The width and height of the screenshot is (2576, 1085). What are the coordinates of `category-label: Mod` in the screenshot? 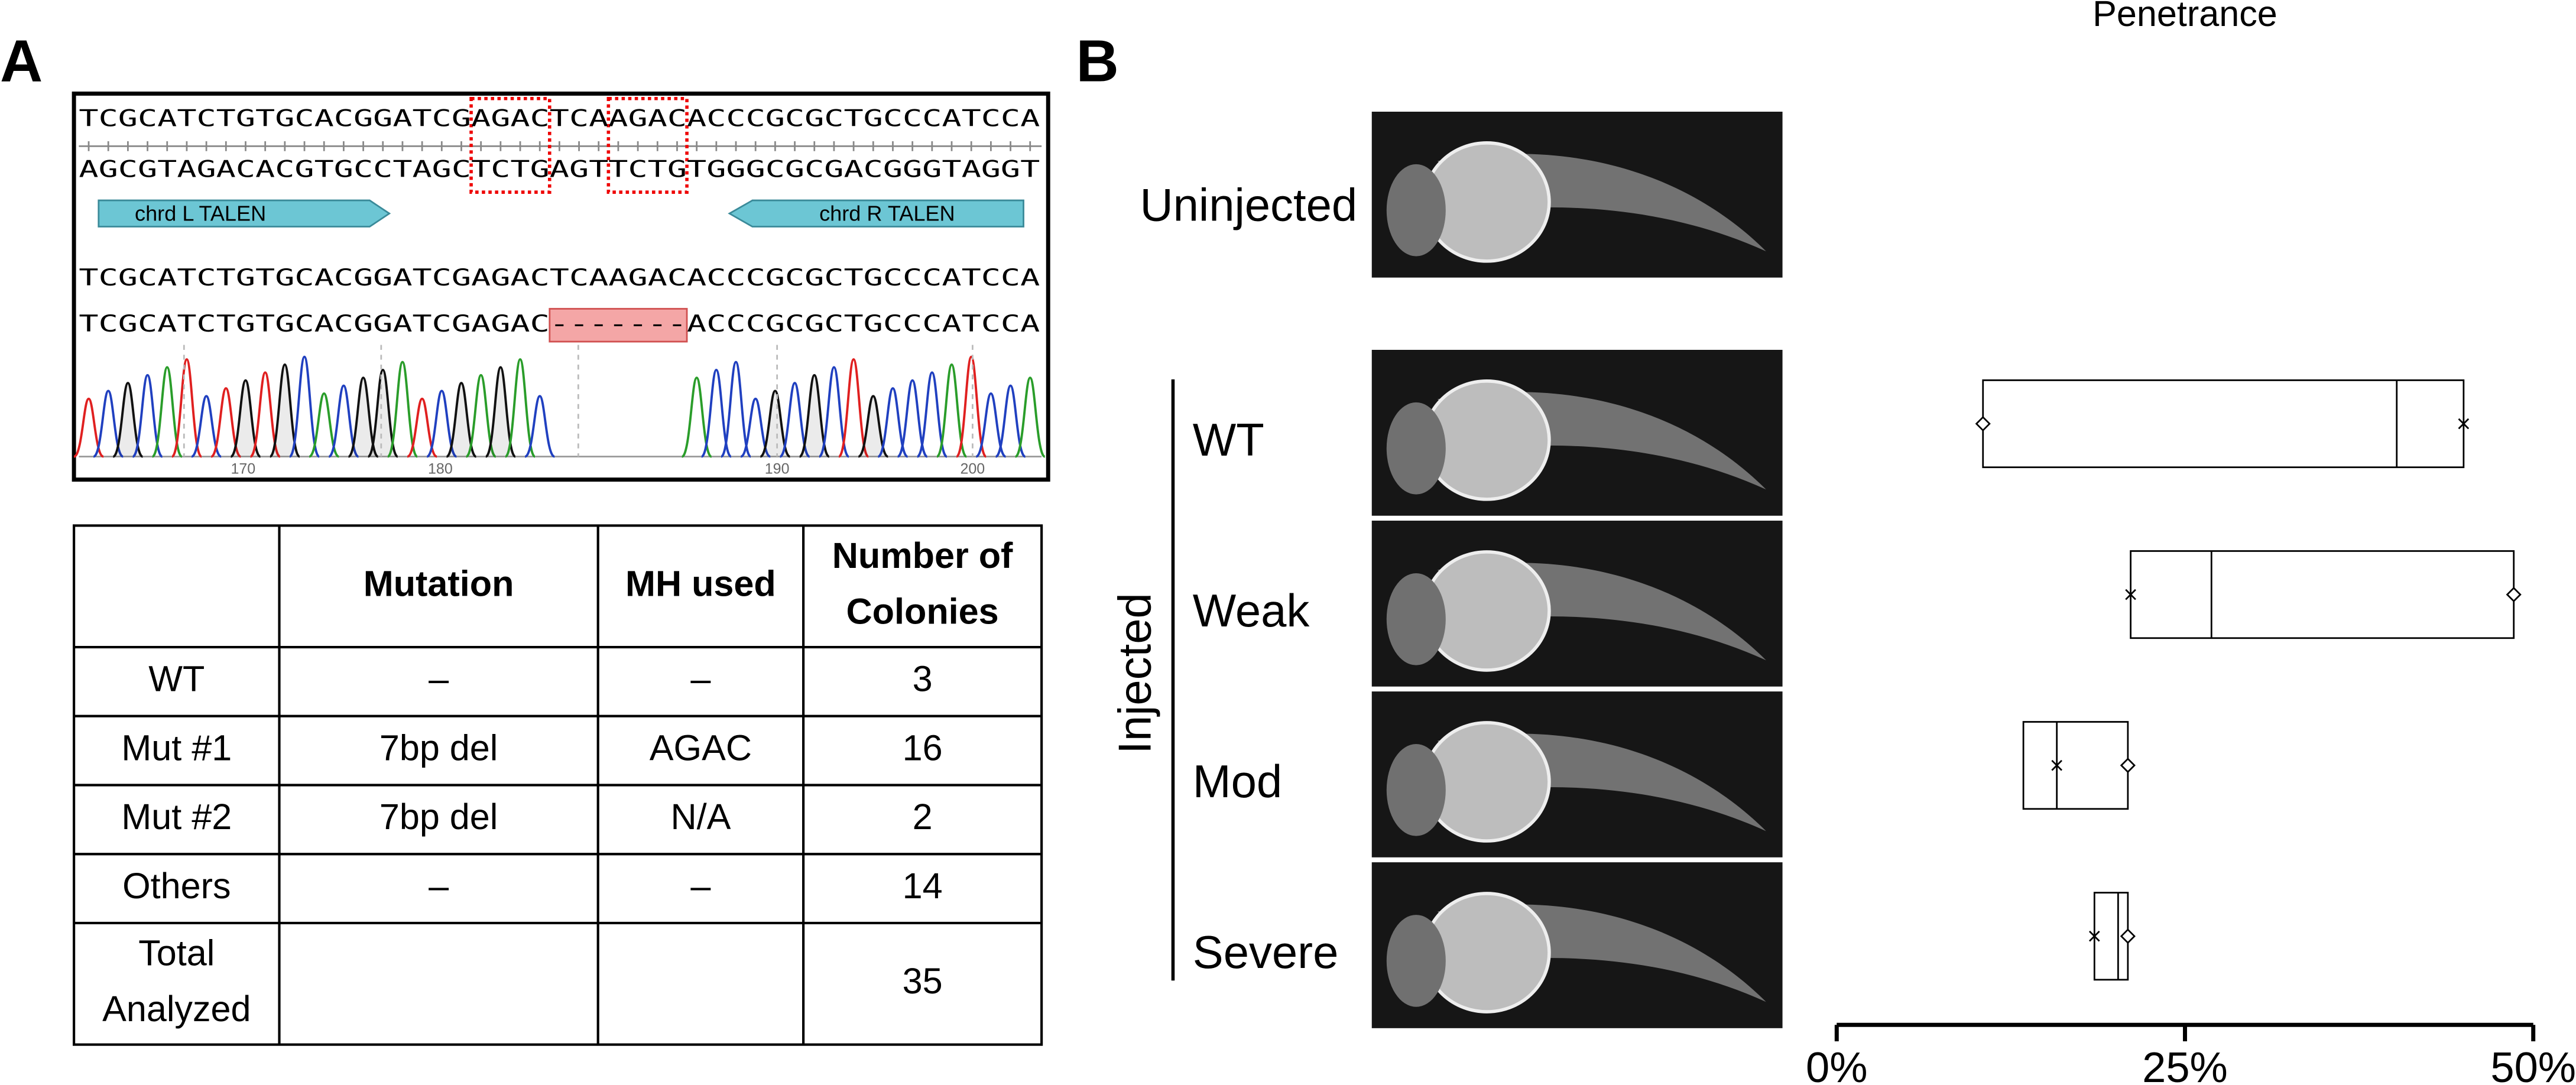 It's located at (1237, 781).